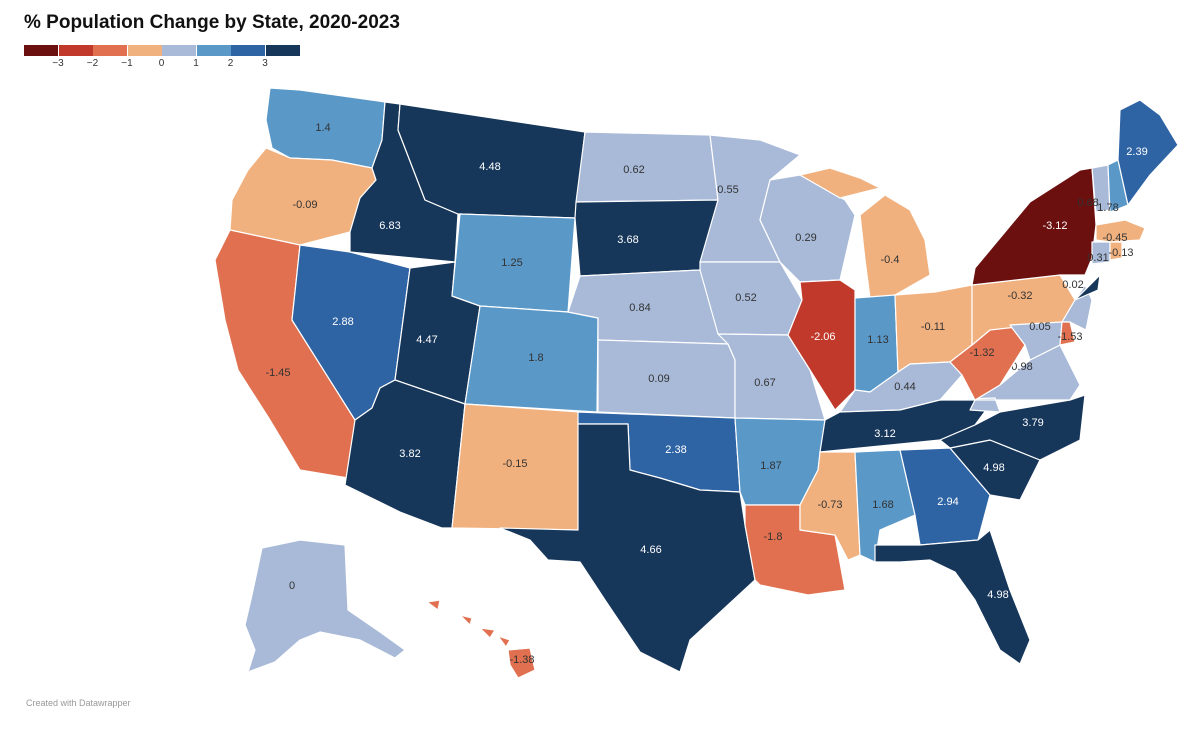 Image resolution: width=1194 pixels, height=742 pixels. I want to click on state-value-label: 0.84, so click(639, 308).